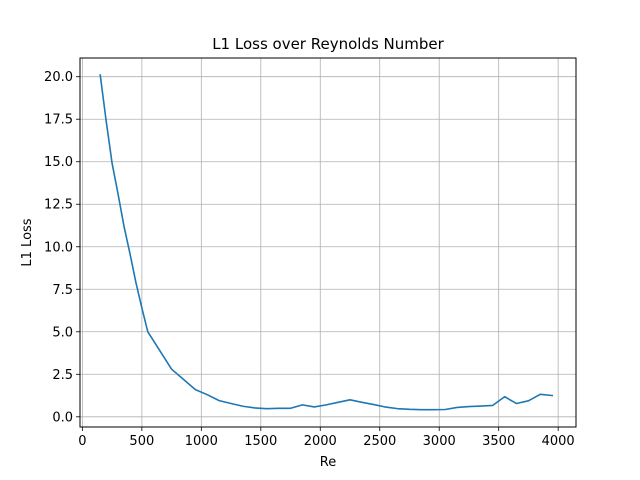 The height and width of the screenshot is (480, 640). Describe the element at coordinates (62, 332) in the screenshot. I see `y-tick-label: 5.0` at that location.